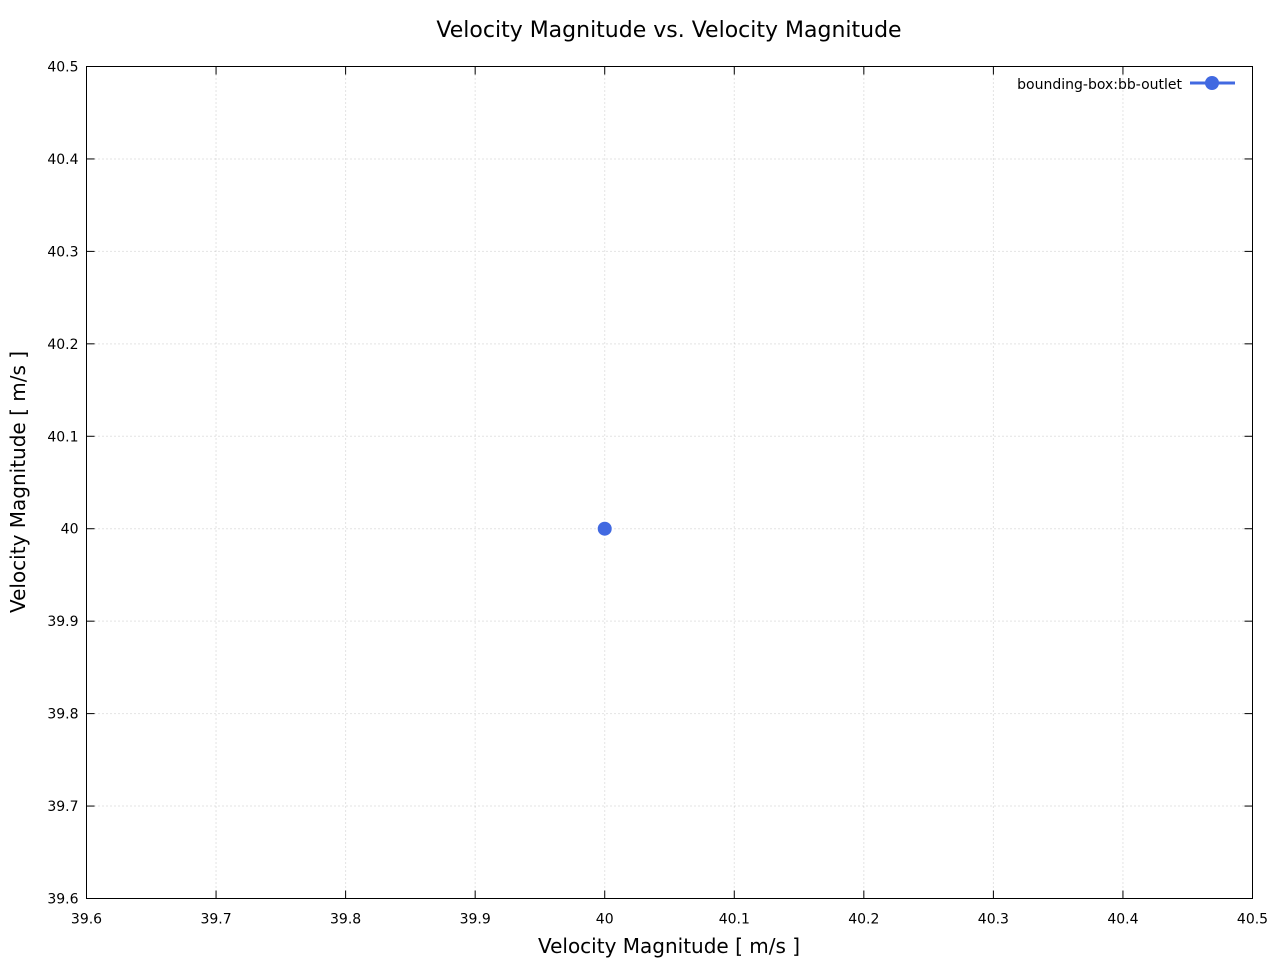 This screenshot has height=960, width=1280. Describe the element at coordinates (1122, 920) in the screenshot. I see `x-tick-label: 40.4` at that location.